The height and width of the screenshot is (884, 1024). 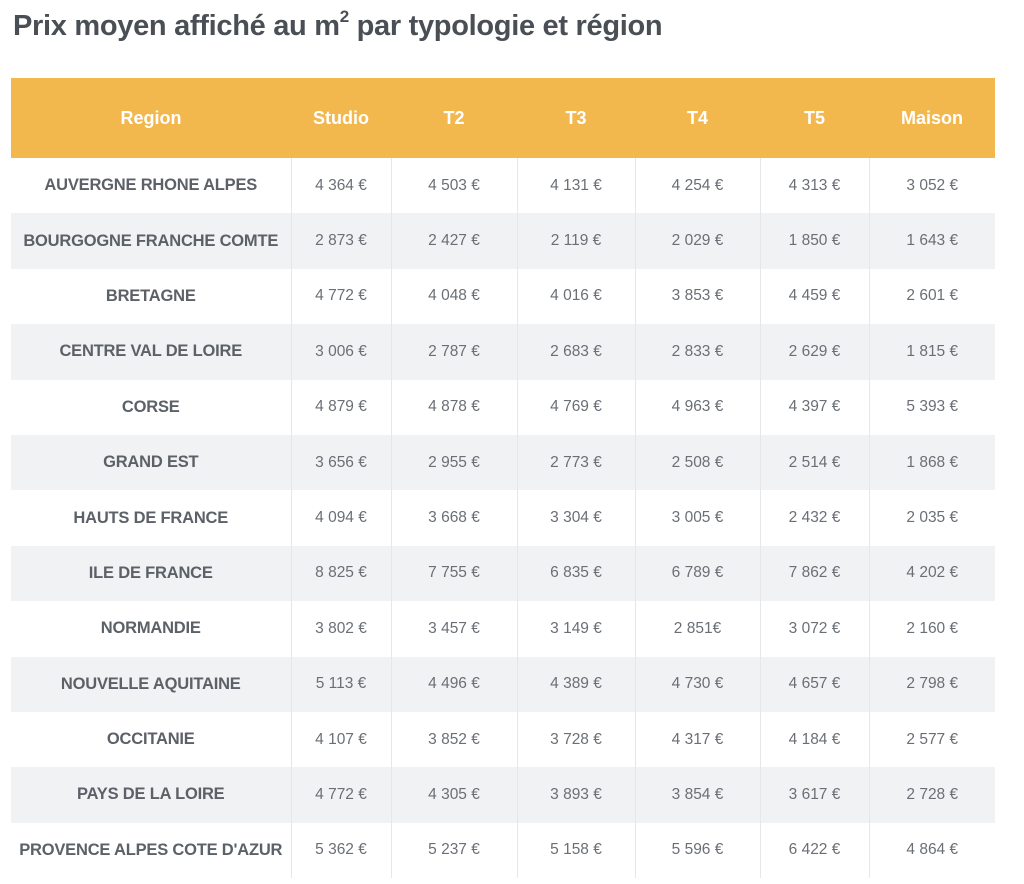 What do you see at coordinates (698, 795) in the screenshot?
I see `t4-cell: 3 854 €` at bounding box center [698, 795].